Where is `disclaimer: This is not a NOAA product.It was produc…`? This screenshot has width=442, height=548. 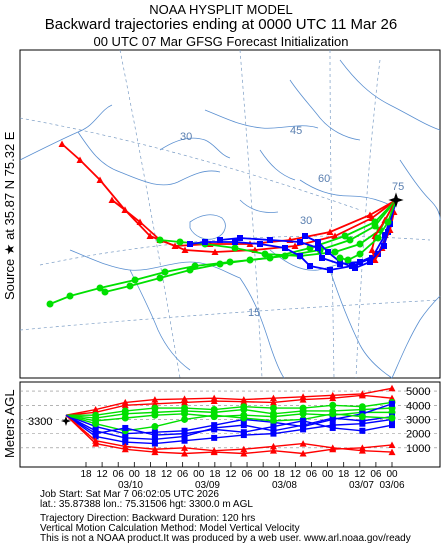
disclaimer: This is not a NOAA product.It was produc… is located at coordinates (225, 538).